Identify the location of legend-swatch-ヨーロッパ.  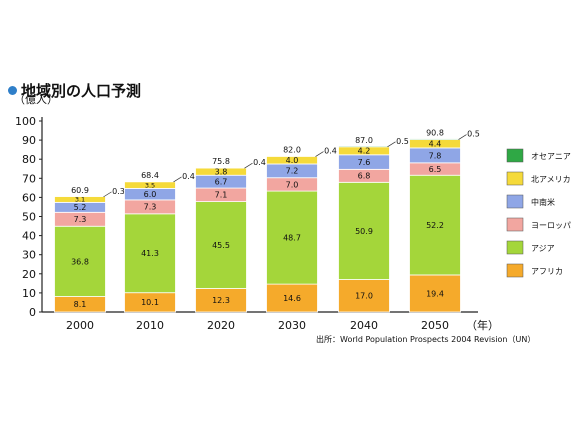
(515, 224).